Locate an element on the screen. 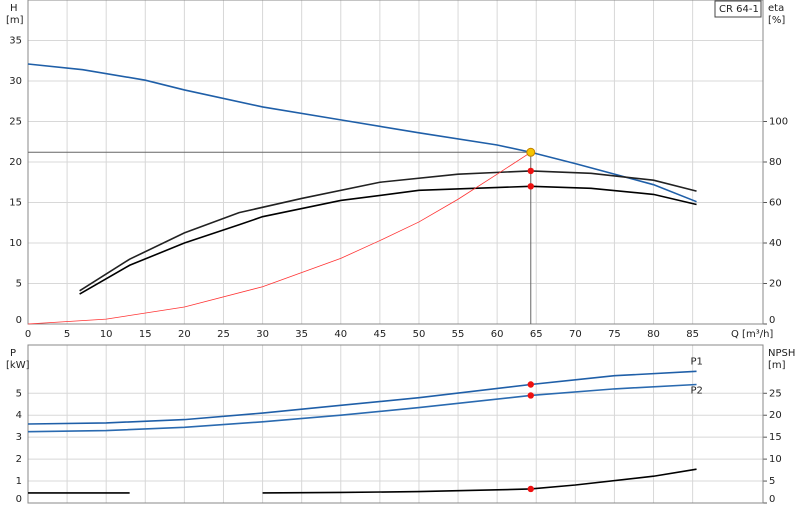 The image size is (800, 520). y-axis-title: P is located at coordinates (13, 353).